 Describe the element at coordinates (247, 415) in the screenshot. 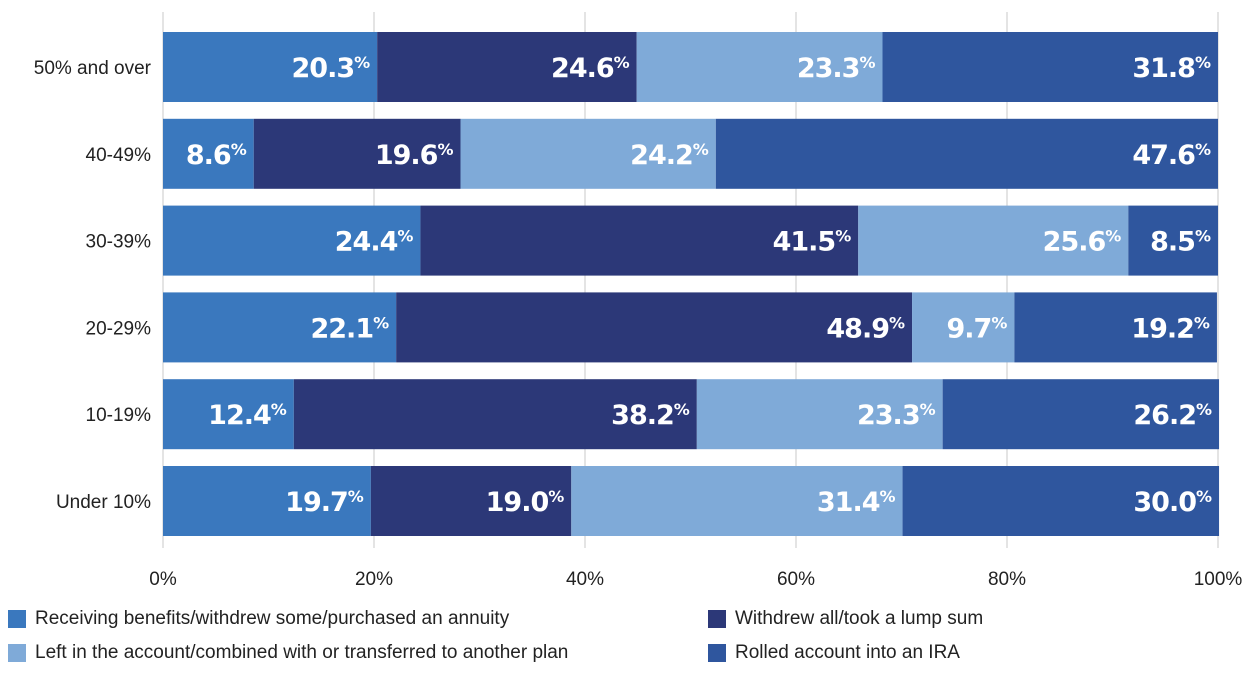

I see `data-label: 12.4%` at that location.